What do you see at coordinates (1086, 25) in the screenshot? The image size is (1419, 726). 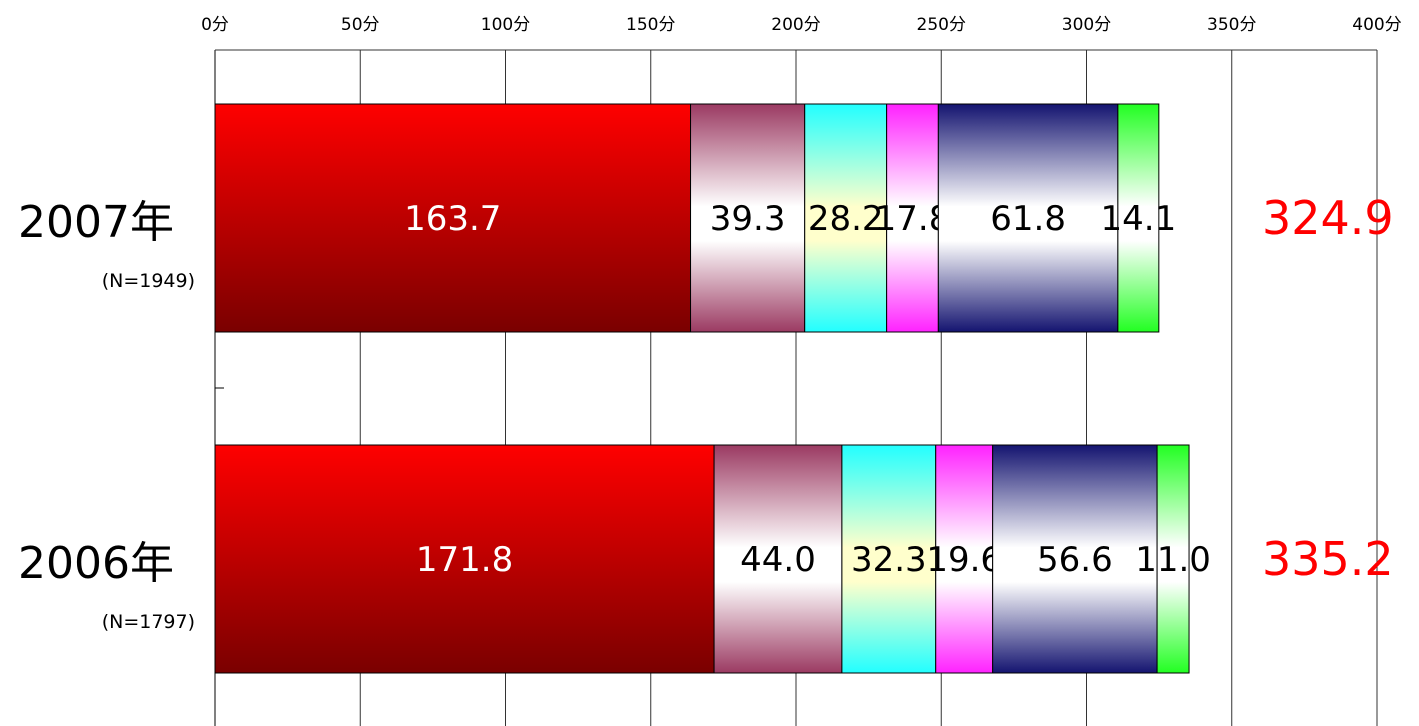 I see `x-tick-label: 300分` at bounding box center [1086, 25].